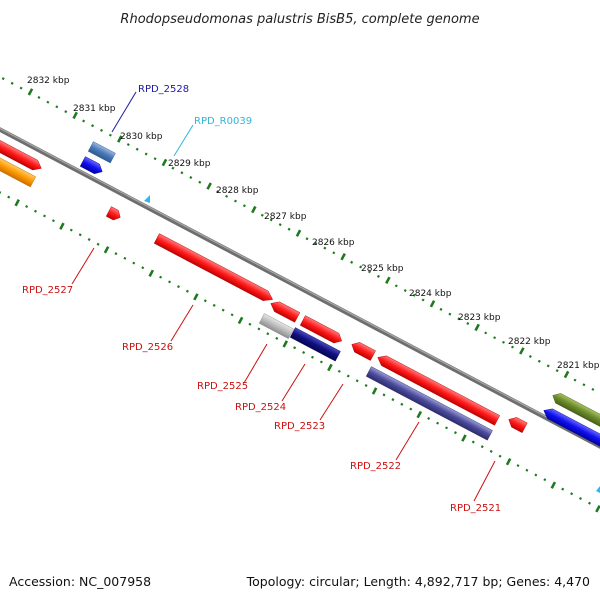 This screenshot has width=600, height=600. I want to click on kbp-label: 2831 kbp, so click(94, 109).